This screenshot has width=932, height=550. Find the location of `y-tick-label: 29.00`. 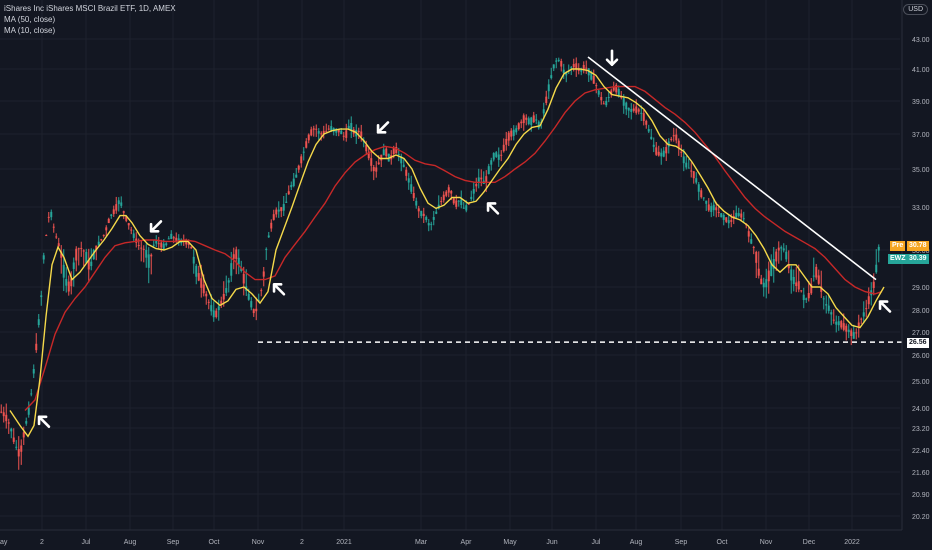

y-tick-label: 29.00 is located at coordinates (921, 288).